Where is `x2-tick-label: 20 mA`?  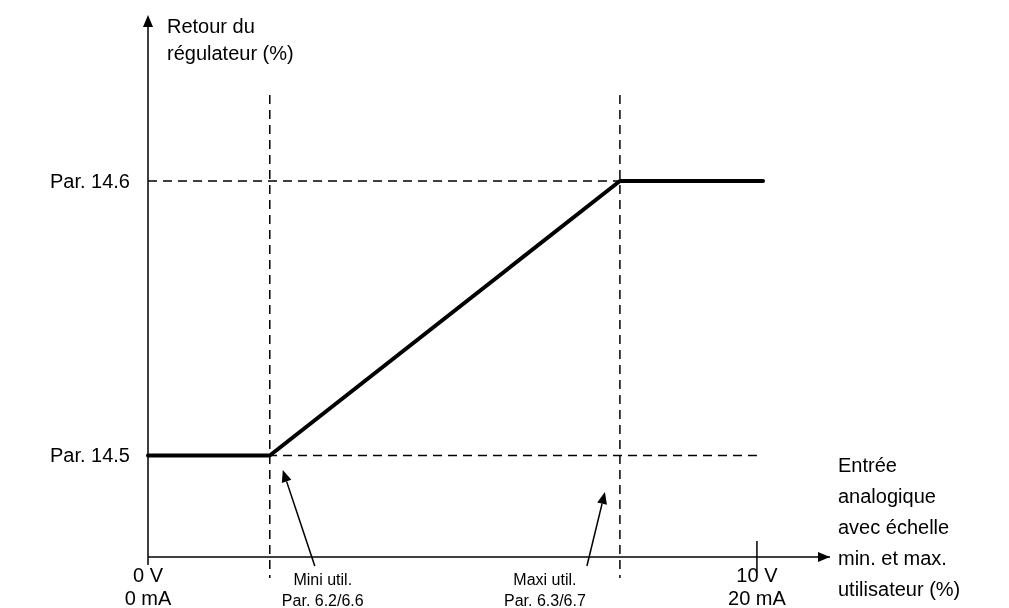
x2-tick-label: 20 mA is located at coordinates (757, 597).